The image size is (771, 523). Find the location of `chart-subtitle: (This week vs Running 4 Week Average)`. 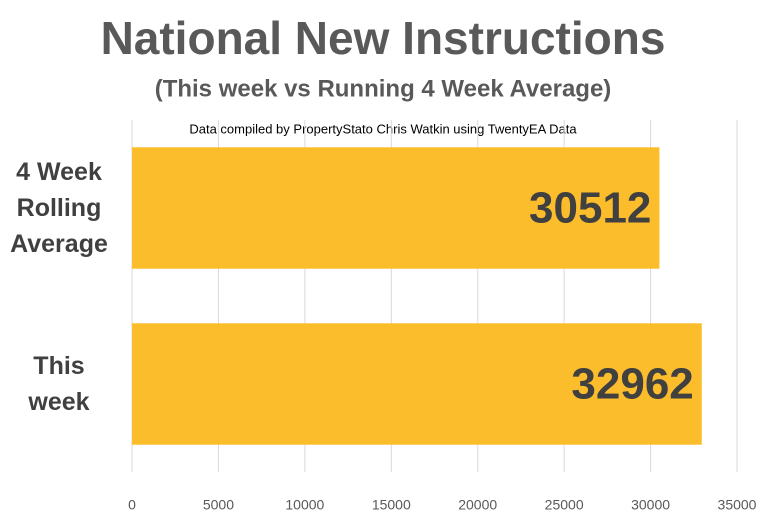

chart-subtitle: (This week vs Running 4 Week Average) is located at coordinates (383, 88).